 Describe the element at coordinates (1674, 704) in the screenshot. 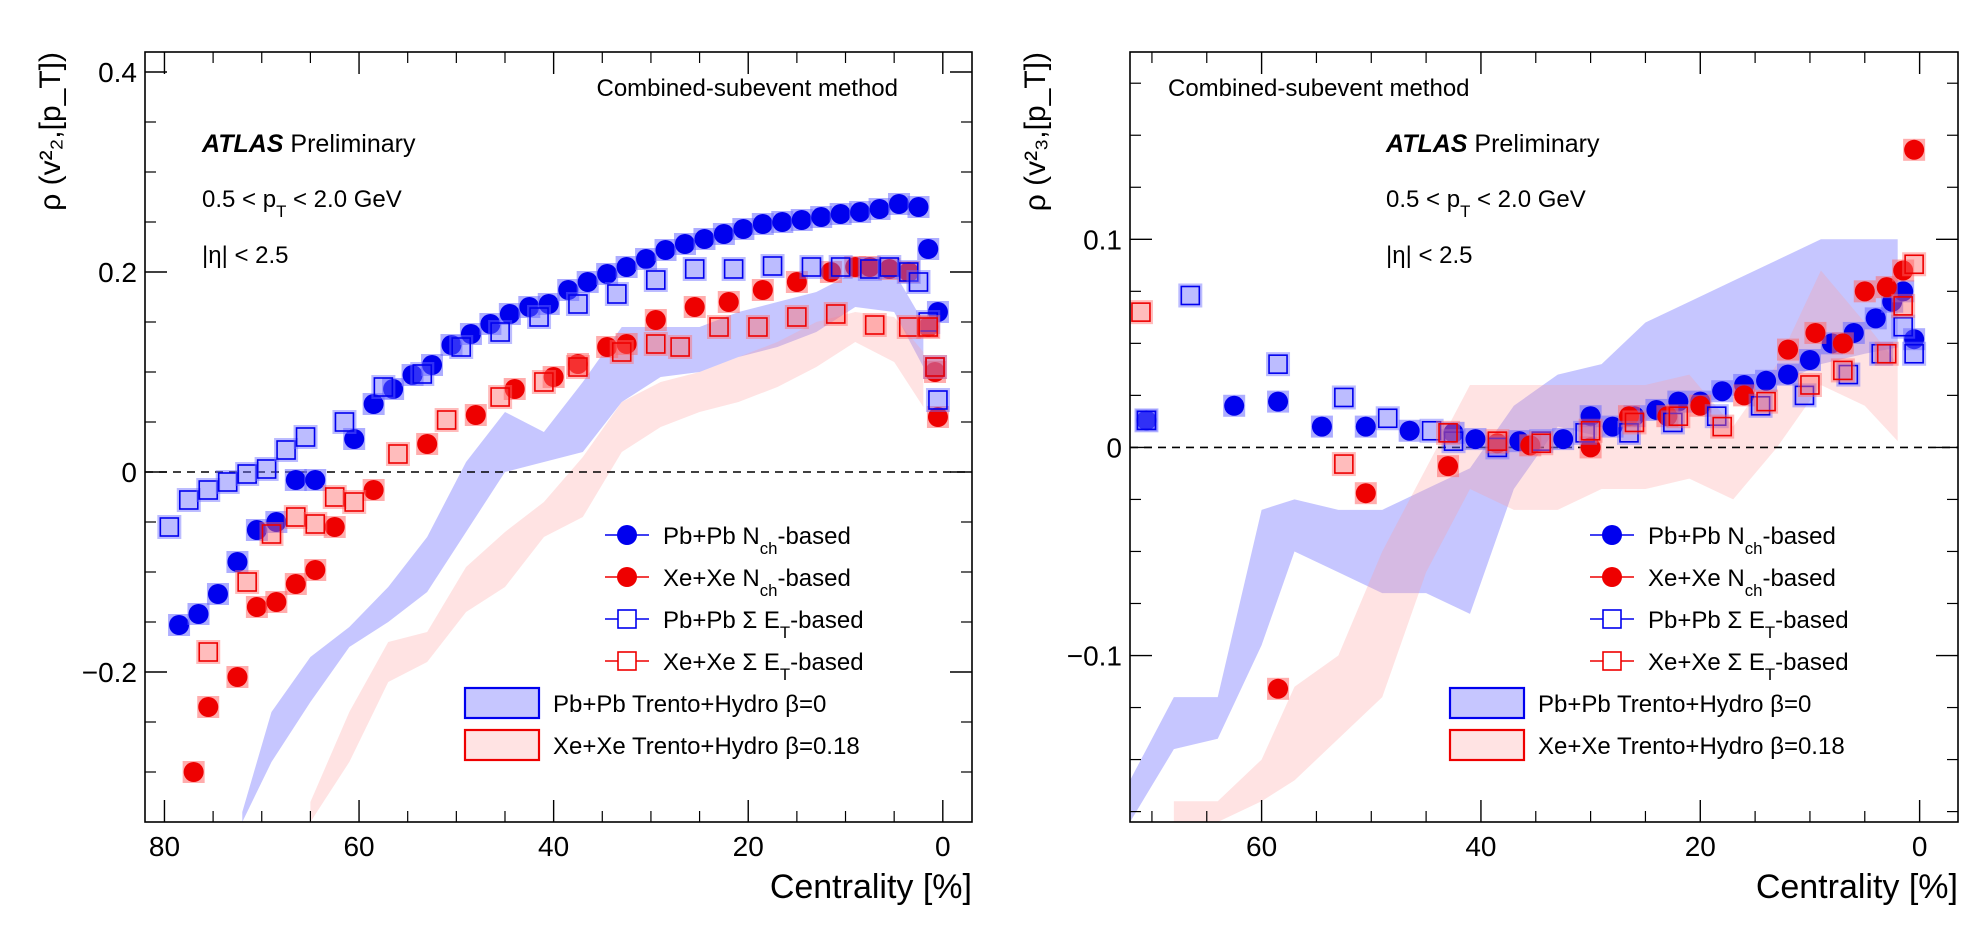

I see `legend-band-label-0: Pb+Pb Trento+Hydro β=0` at that location.